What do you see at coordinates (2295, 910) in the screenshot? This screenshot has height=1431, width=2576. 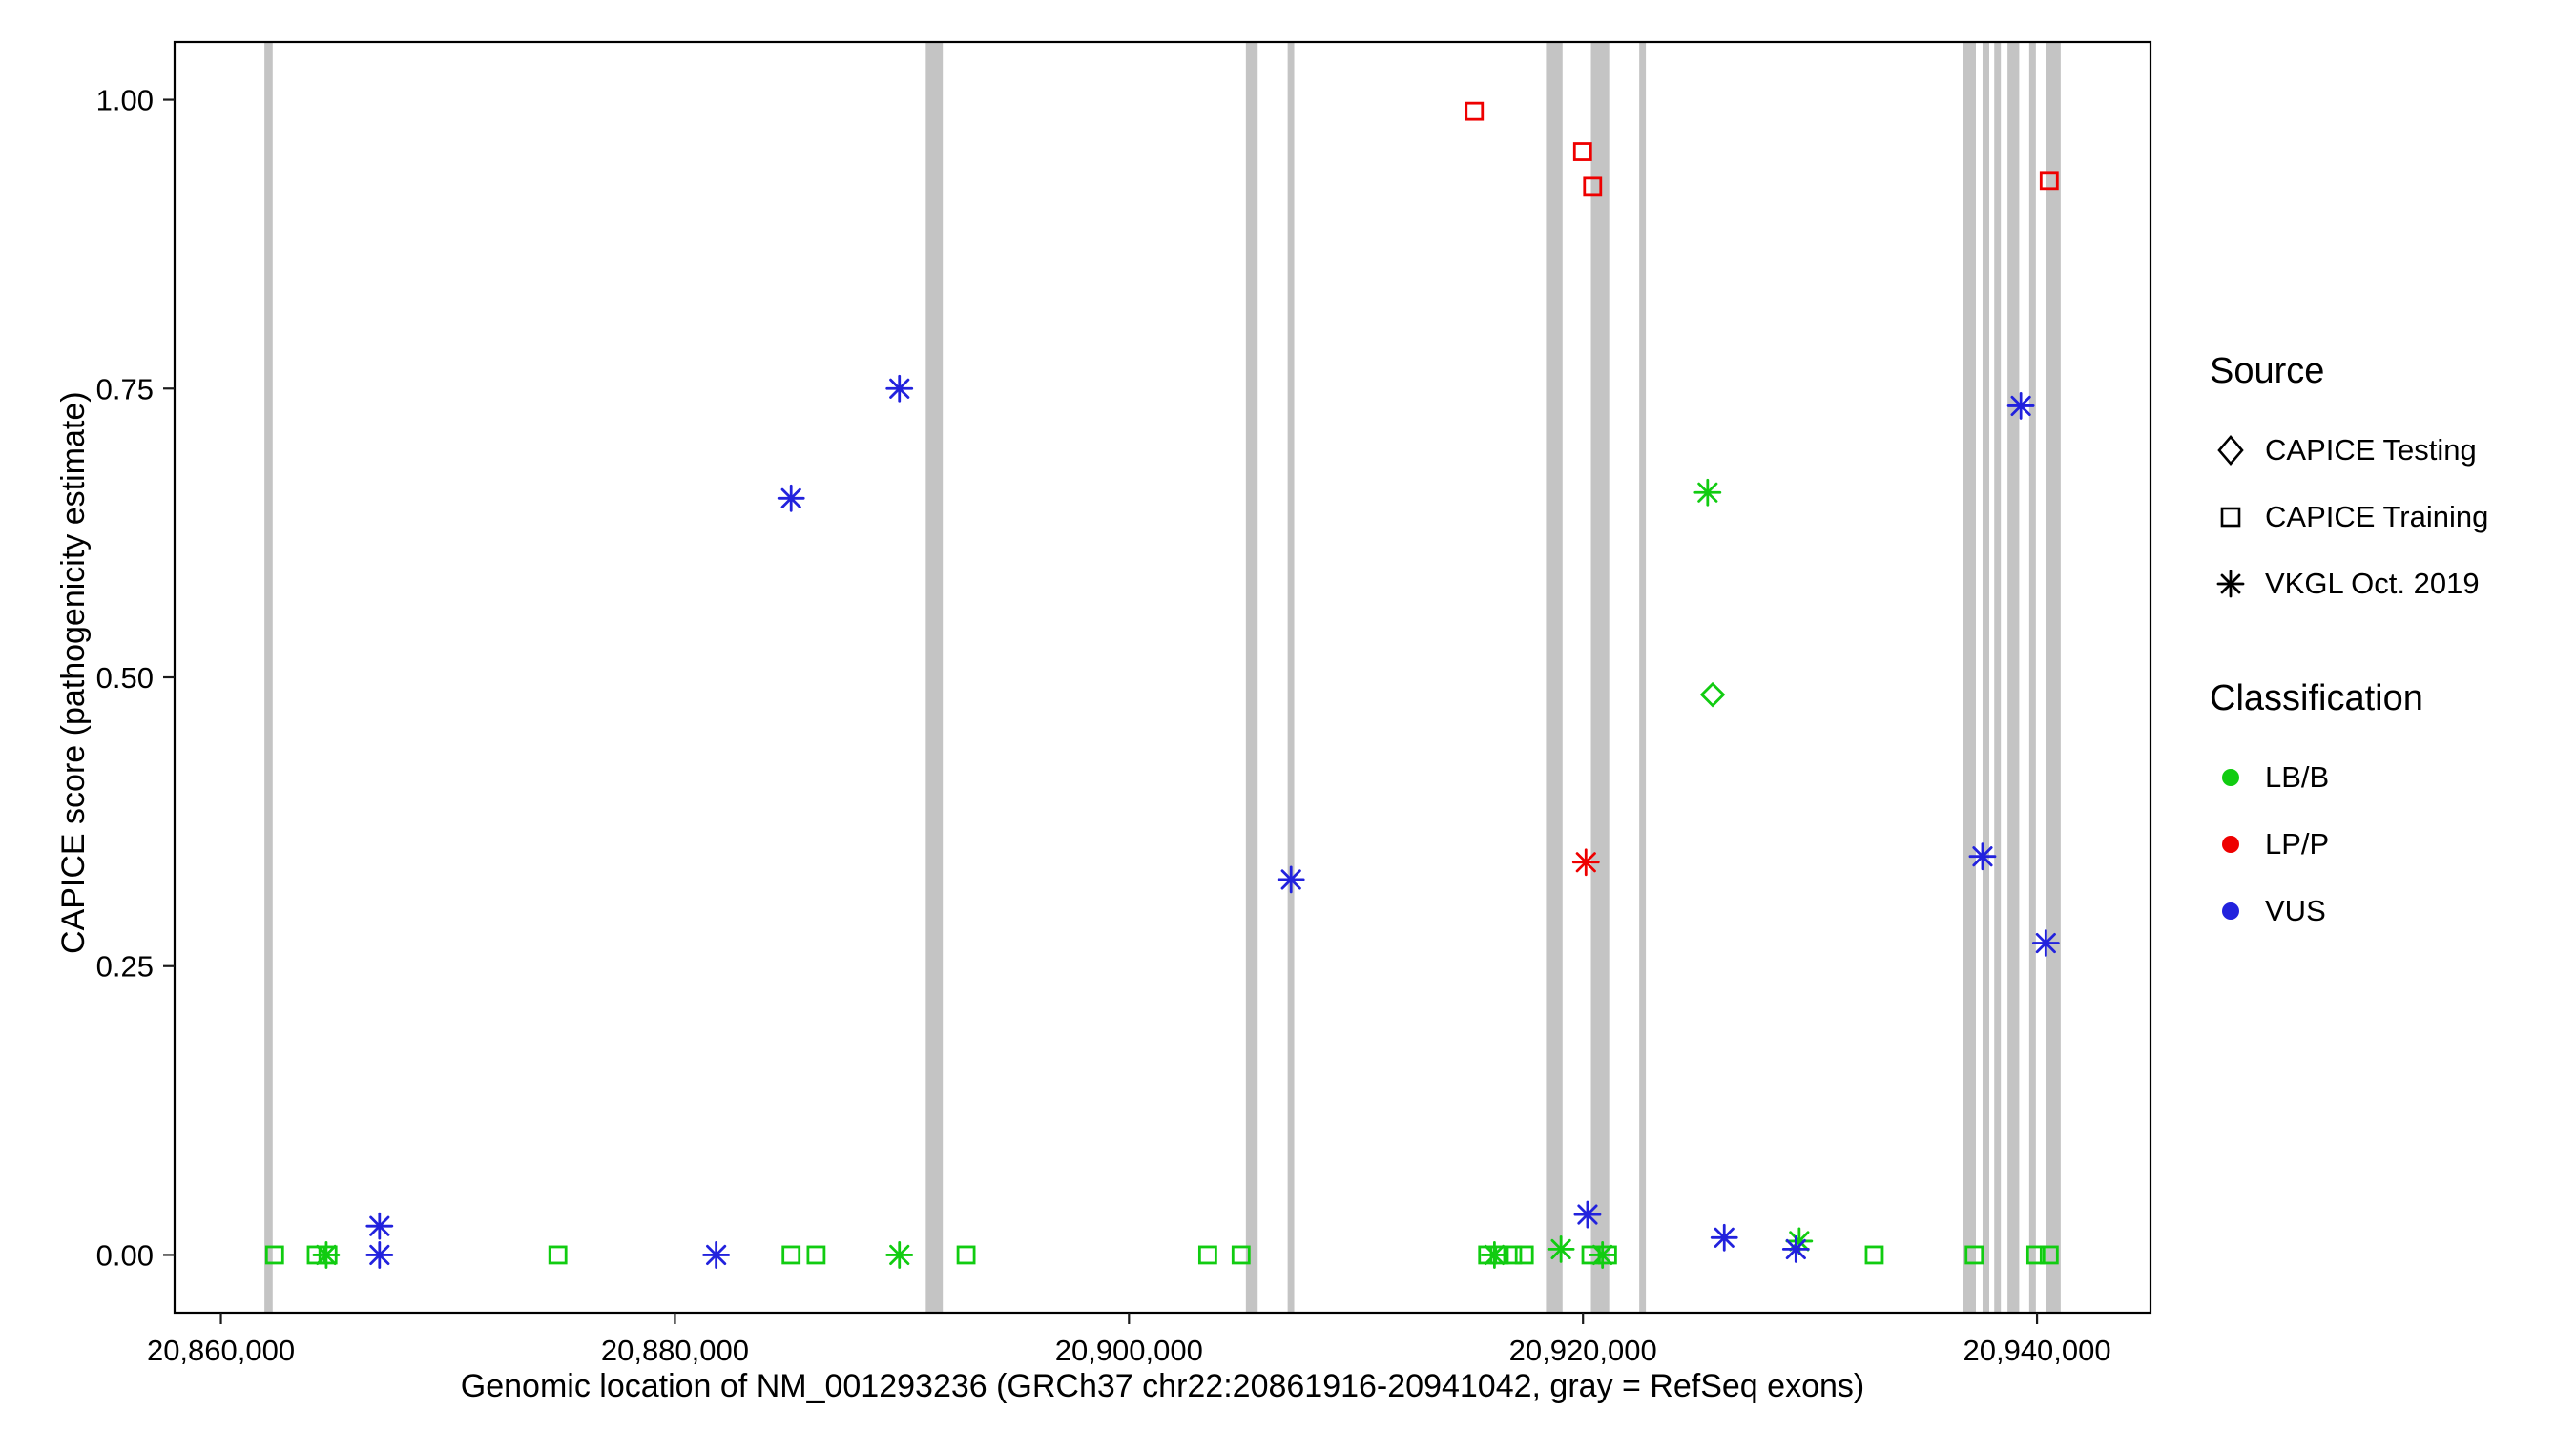 I see `legend-label: VUS` at bounding box center [2295, 910].